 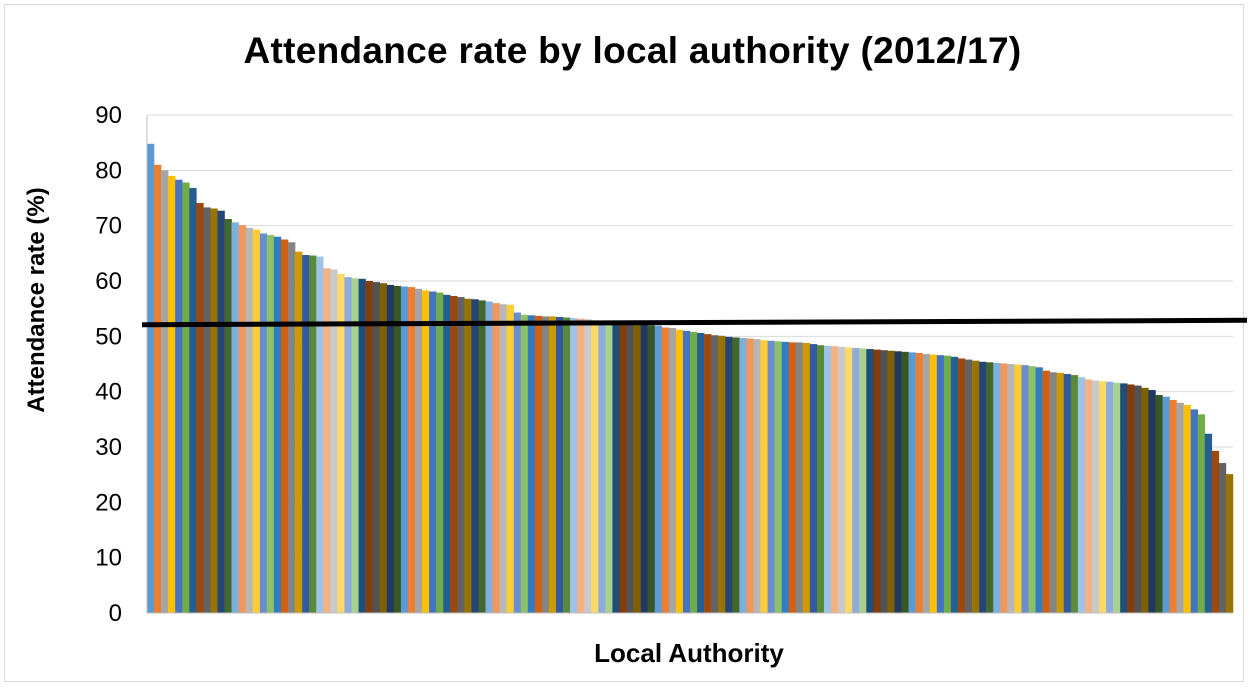 What do you see at coordinates (108, 281) in the screenshot?
I see `y-tick-label: 60` at bounding box center [108, 281].